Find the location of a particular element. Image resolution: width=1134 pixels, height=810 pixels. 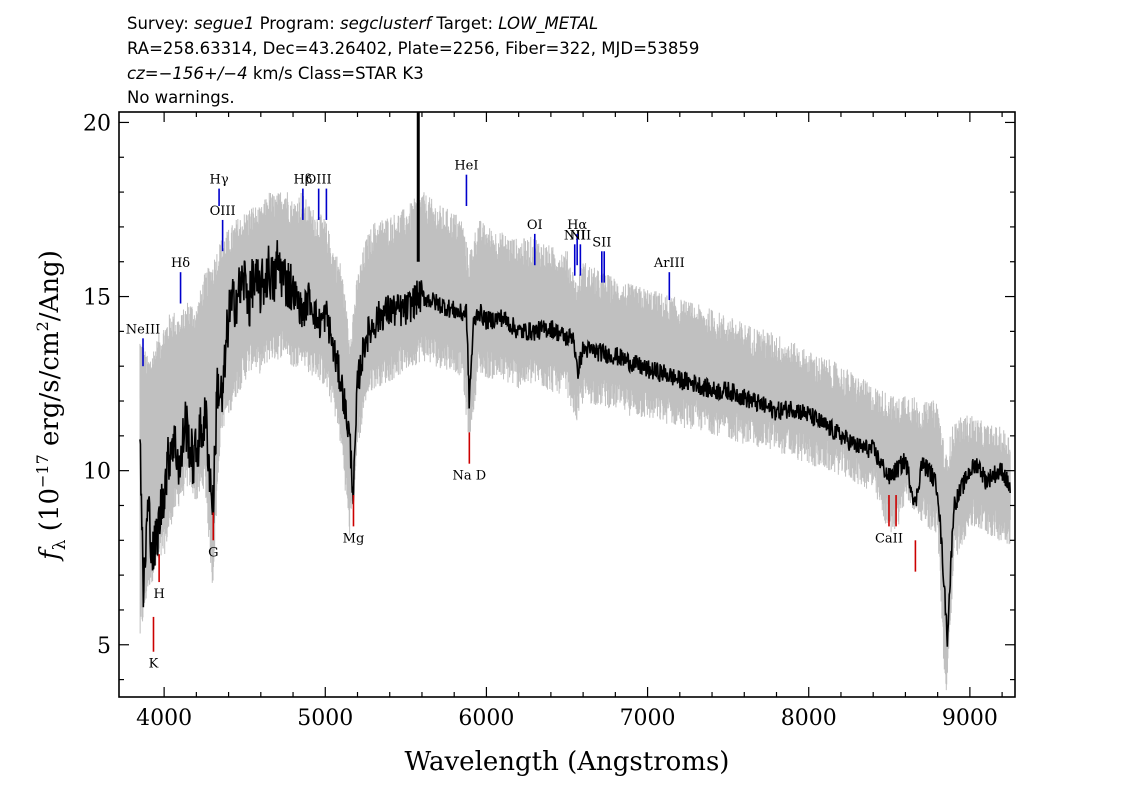

emission-line-label: Hα is located at coordinates (577, 225).